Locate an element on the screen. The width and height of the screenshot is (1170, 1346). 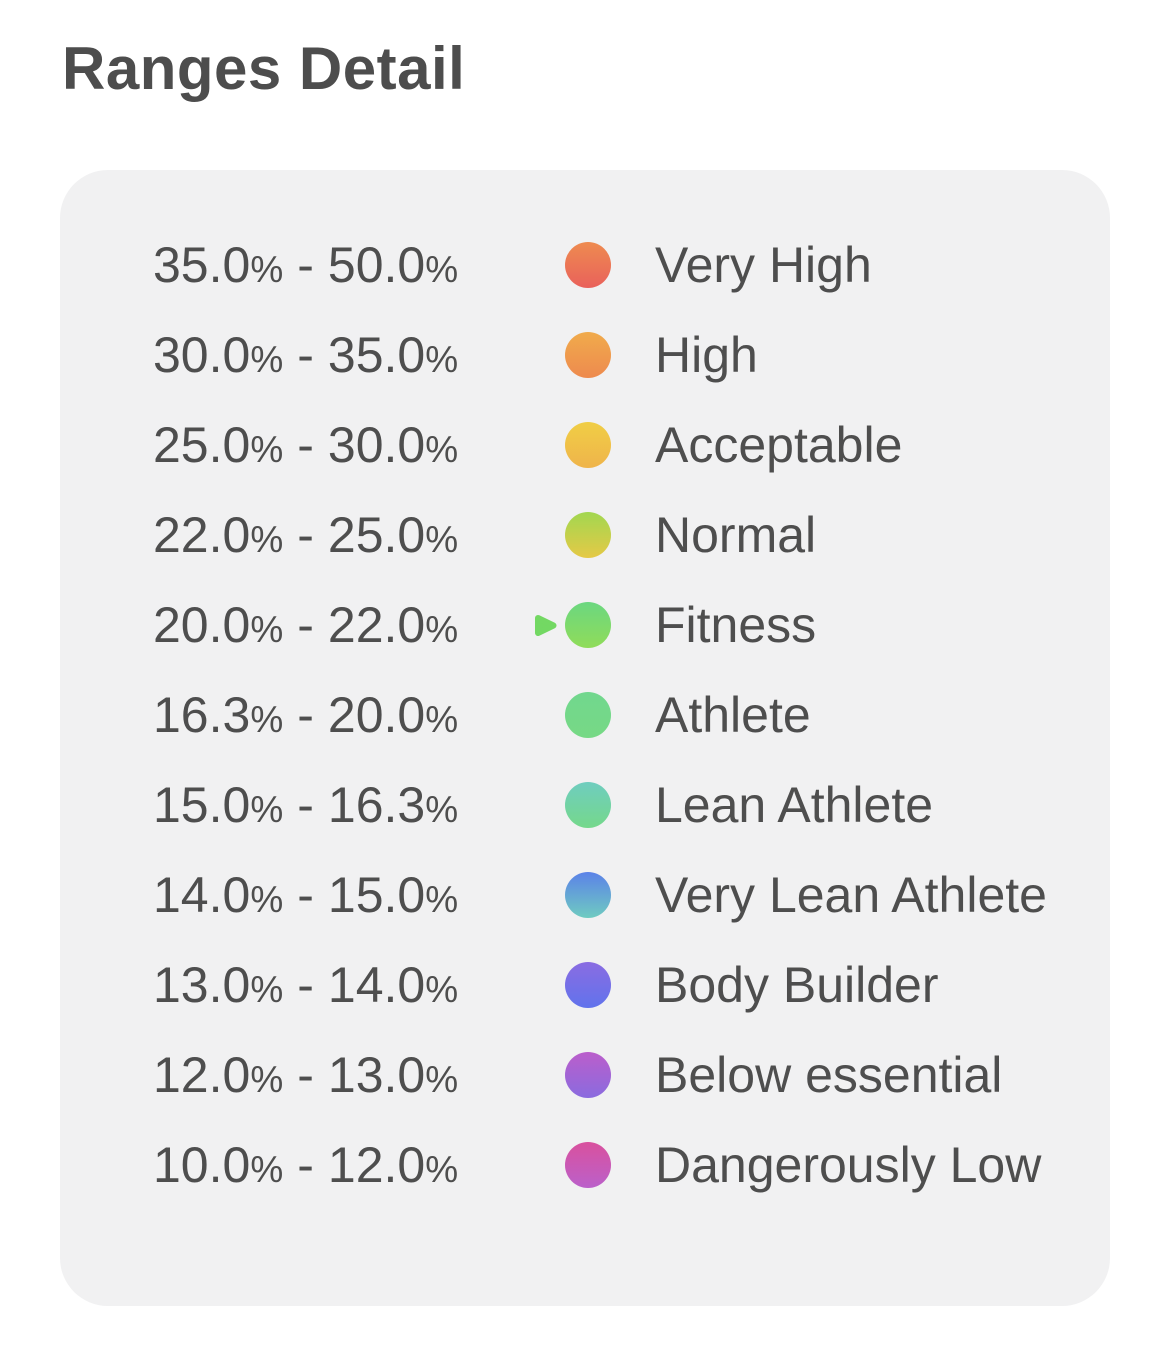
range-row: 12.0% - 13.0% Below essential is located at coordinates (585, 1075).